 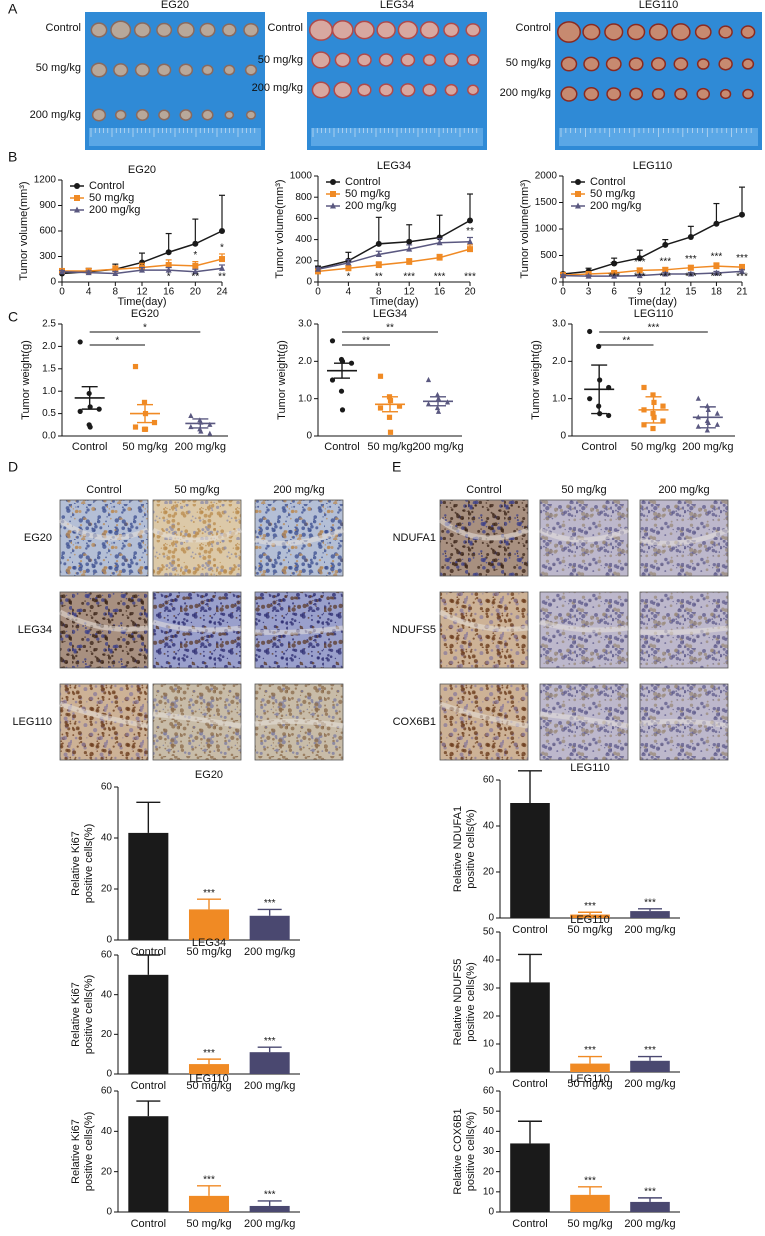 I want to click on y-axis-label: Relative Ki67, so click(x=76, y=863).